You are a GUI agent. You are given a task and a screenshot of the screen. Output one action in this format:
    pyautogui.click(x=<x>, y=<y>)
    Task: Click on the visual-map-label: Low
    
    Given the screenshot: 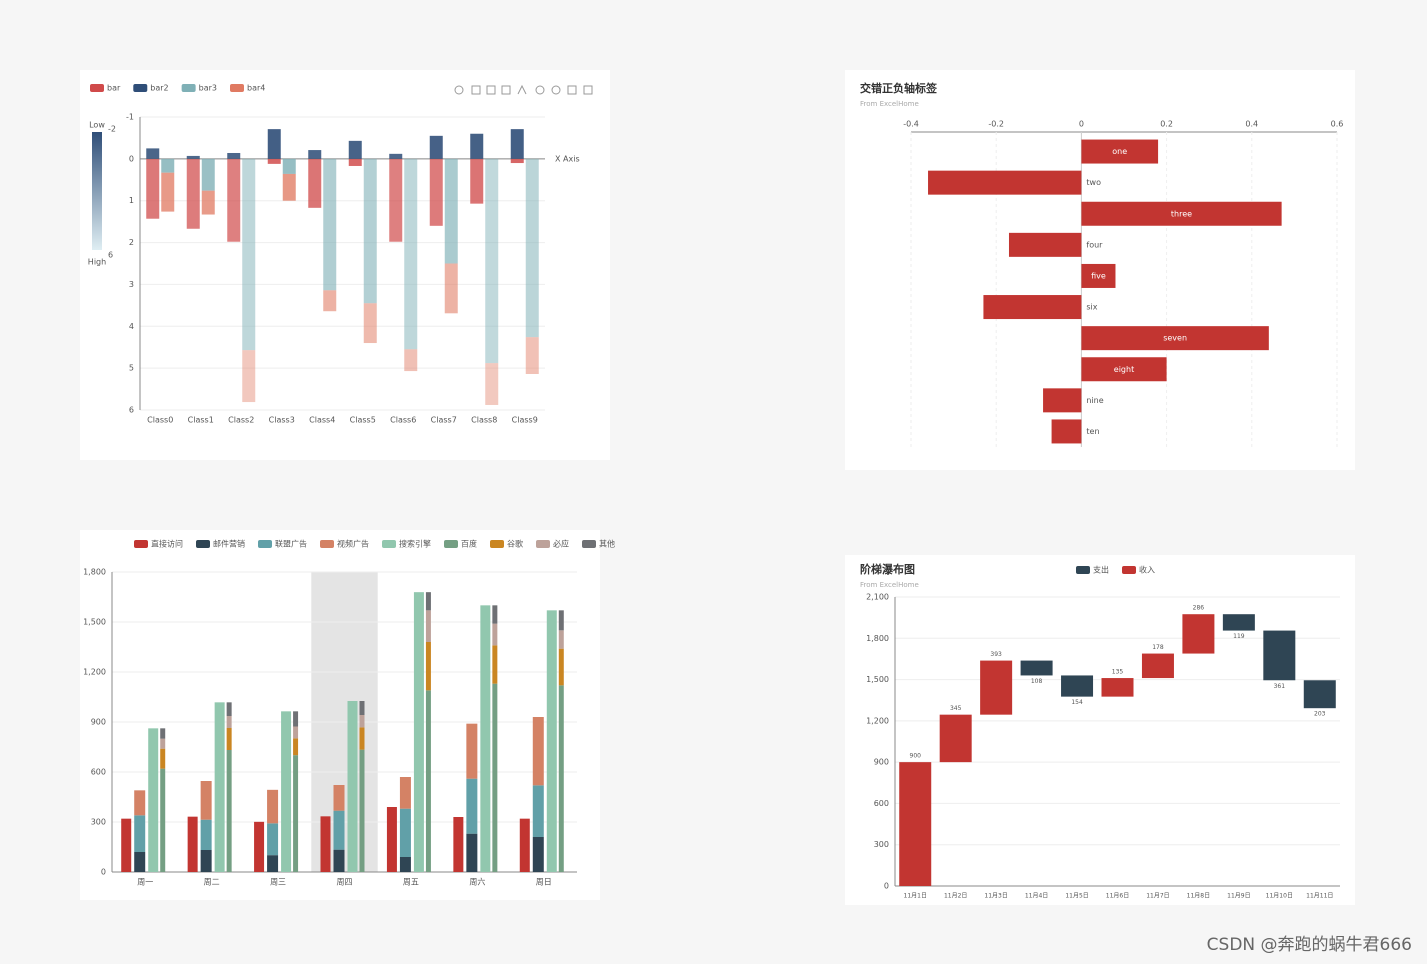 What is the action you would take?
    pyautogui.click(x=97, y=125)
    